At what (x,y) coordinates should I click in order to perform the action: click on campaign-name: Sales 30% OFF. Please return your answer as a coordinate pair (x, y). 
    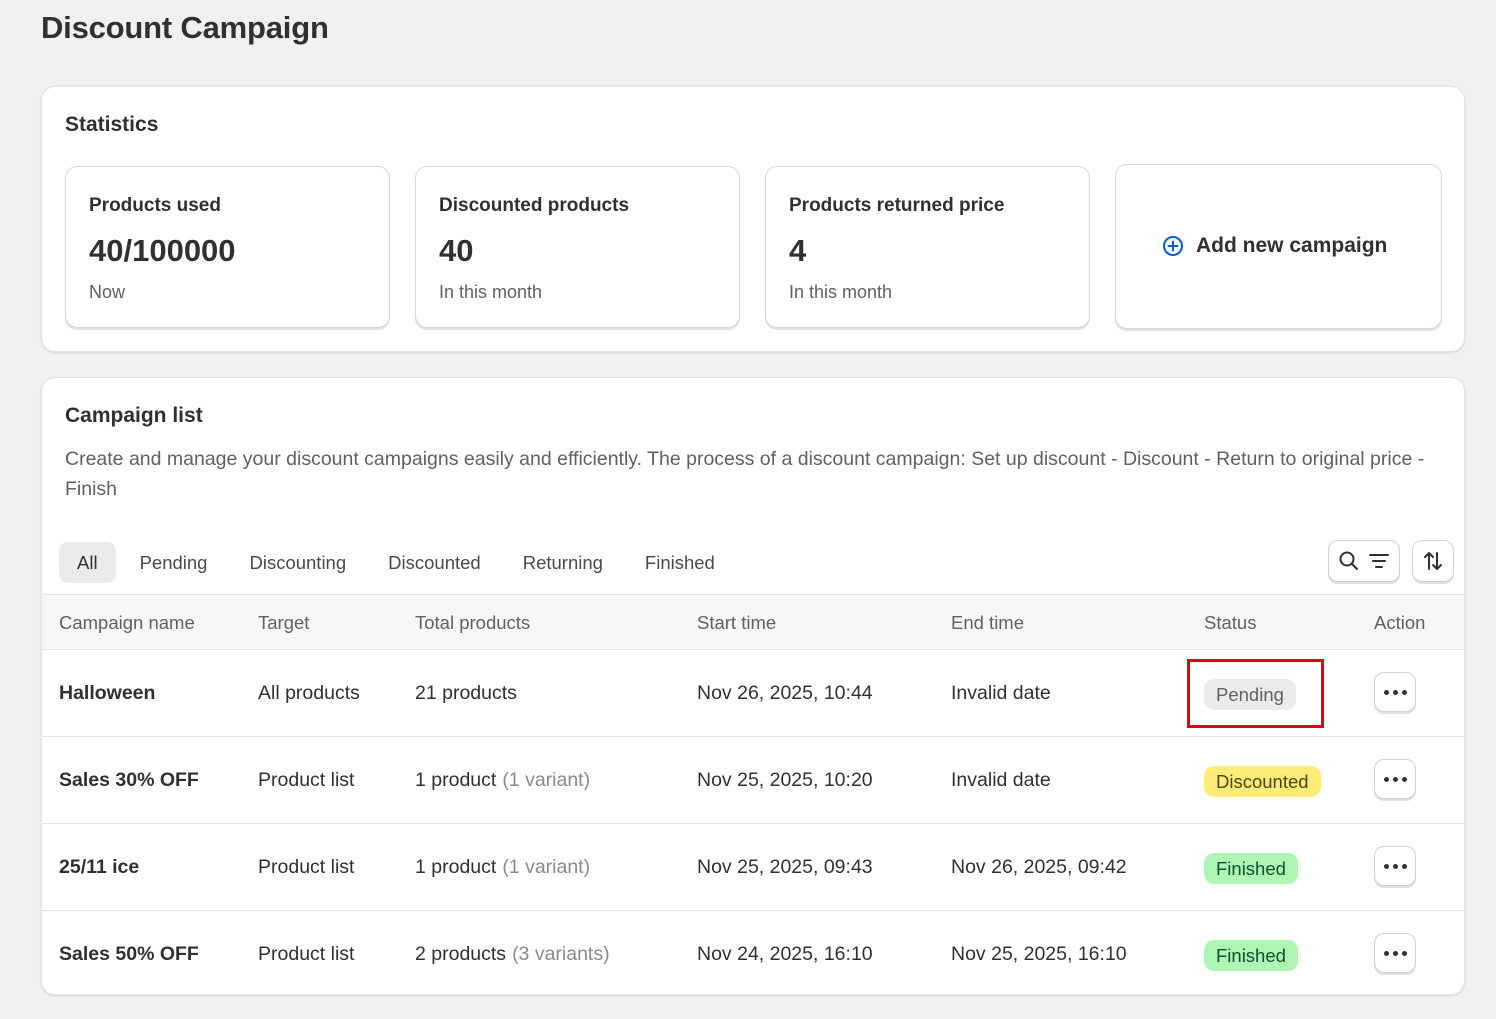
    Looking at the image, I should click on (129, 780).